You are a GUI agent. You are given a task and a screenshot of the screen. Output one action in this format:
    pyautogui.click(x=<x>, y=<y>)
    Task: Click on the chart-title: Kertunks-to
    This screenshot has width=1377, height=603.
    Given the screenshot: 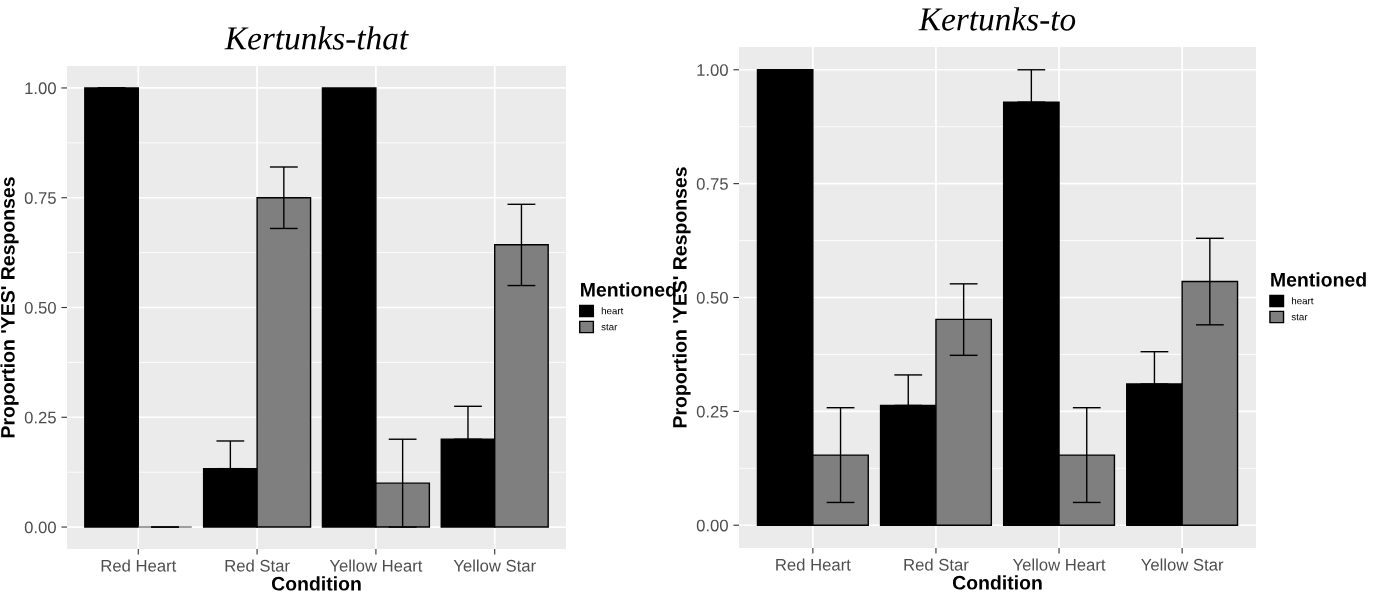 What is the action you would take?
    pyautogui.click(x=997, y=19)
    